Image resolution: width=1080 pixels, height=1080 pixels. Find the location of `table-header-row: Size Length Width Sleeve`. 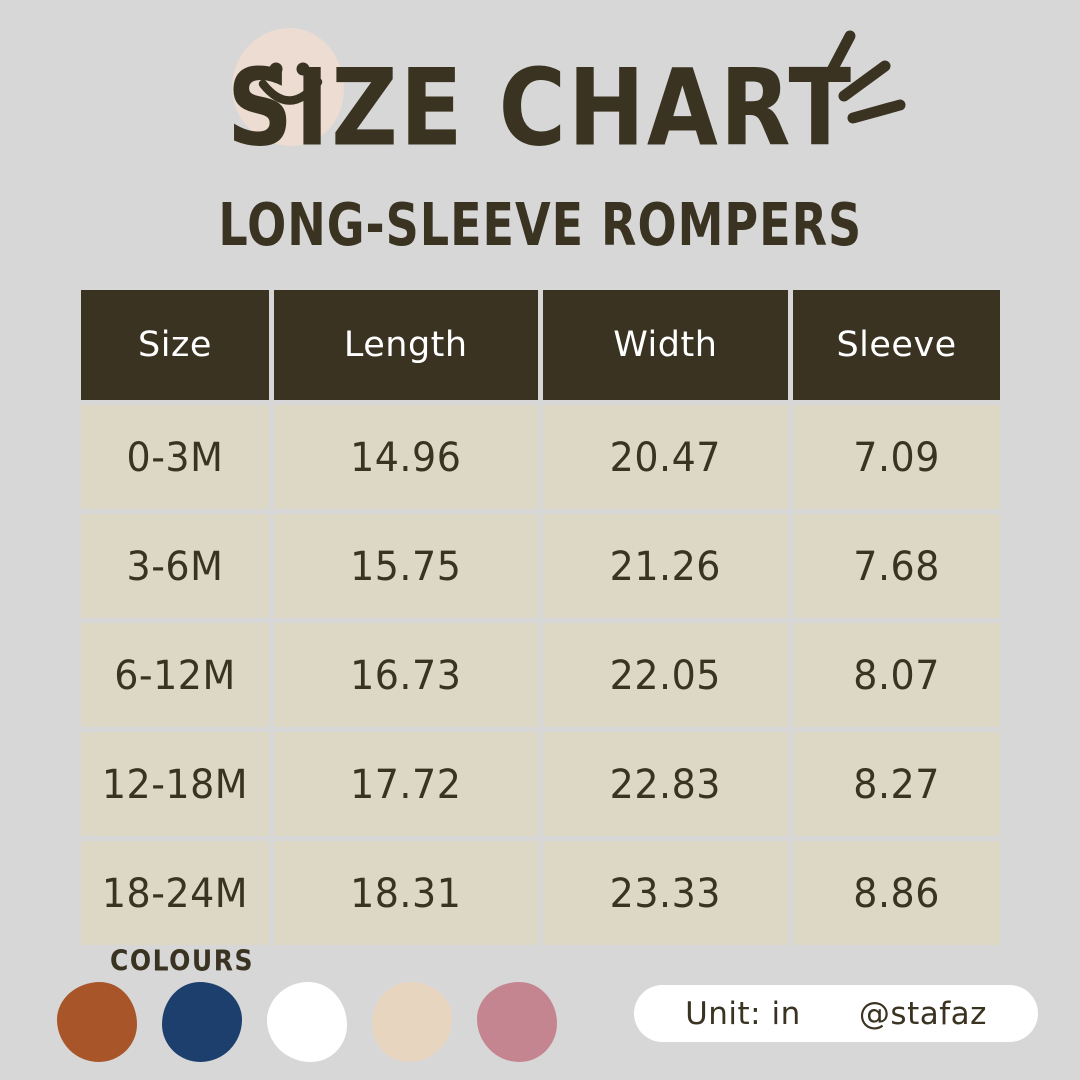

table-header-row: Size Length Width Sleeve is located at coordinates (540, 345).